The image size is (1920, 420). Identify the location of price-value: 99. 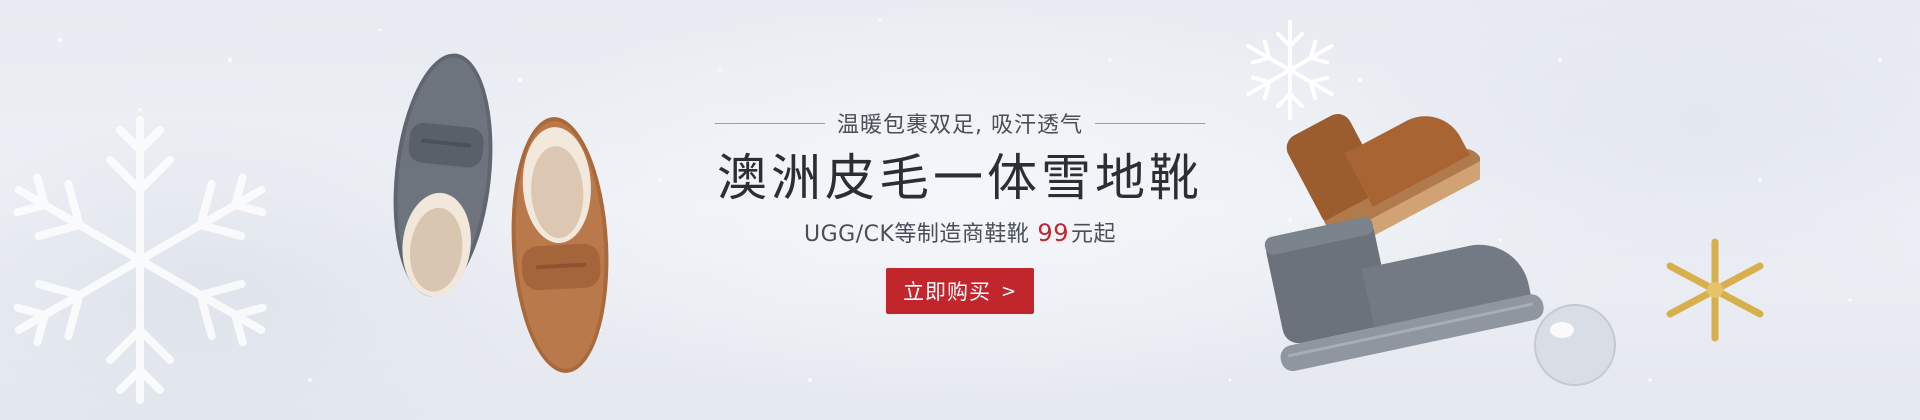
(1053, 233).